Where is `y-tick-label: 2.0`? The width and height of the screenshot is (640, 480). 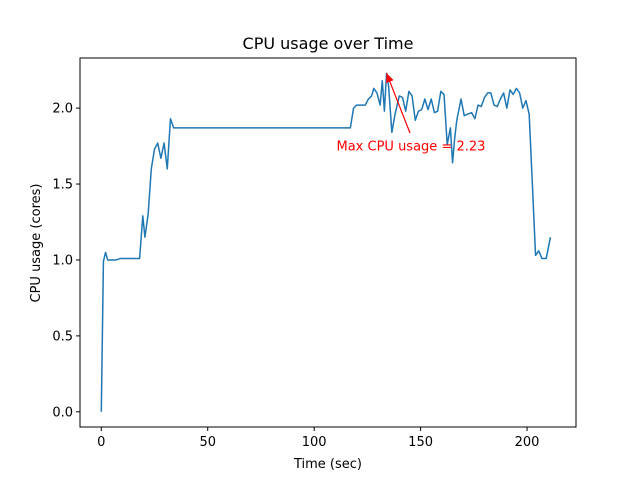 y-tick-label: 2.0 is located at coordinates (62, 109).